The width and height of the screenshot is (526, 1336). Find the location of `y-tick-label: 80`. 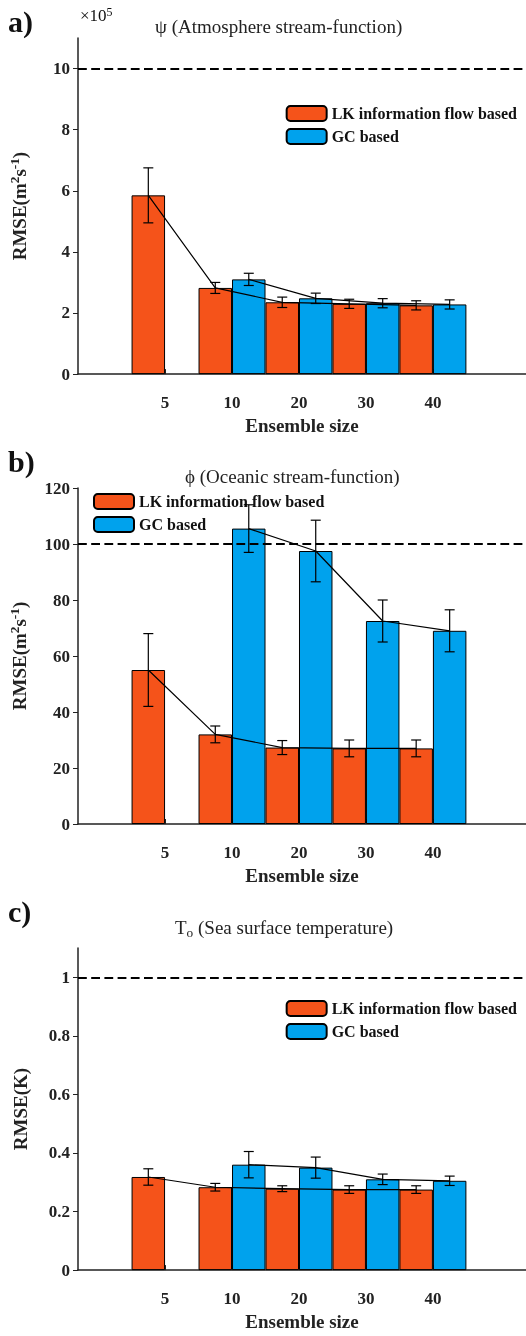

y-tick-label: 80 is located at coordinates (61, 600).